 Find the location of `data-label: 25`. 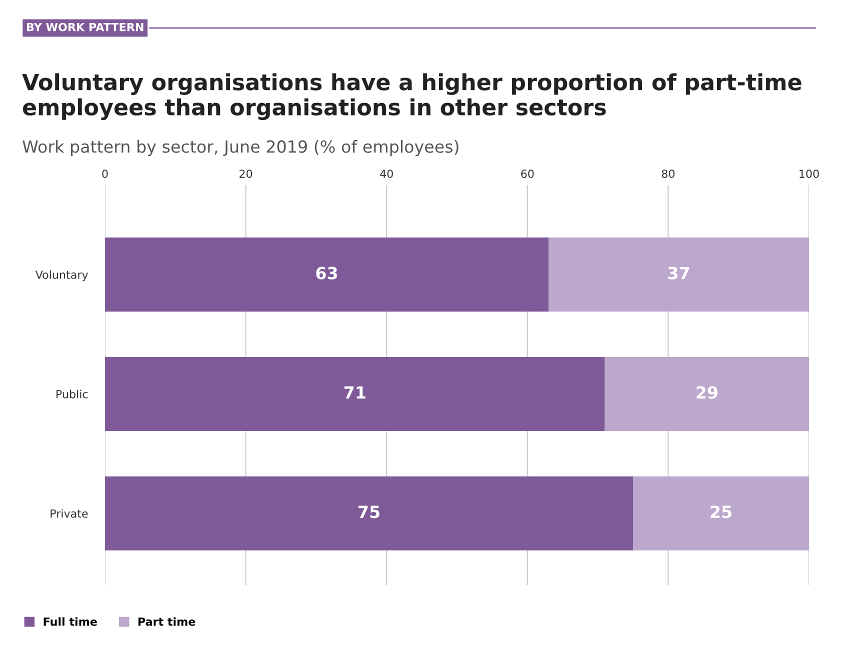

data-label: 25 is located at coordinates (721, 512).